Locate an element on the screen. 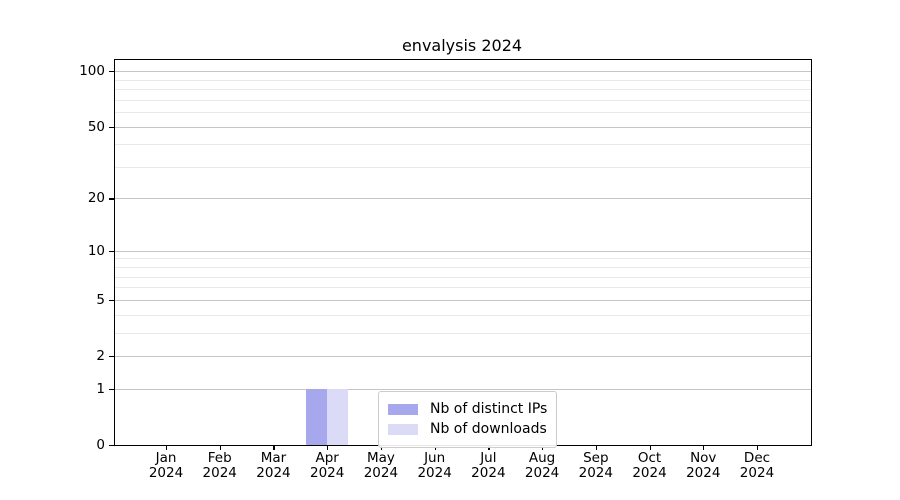 This screenshot has width=900, height=500. x-tick-label: Jul 2024 is located at coordinates (488, 466).